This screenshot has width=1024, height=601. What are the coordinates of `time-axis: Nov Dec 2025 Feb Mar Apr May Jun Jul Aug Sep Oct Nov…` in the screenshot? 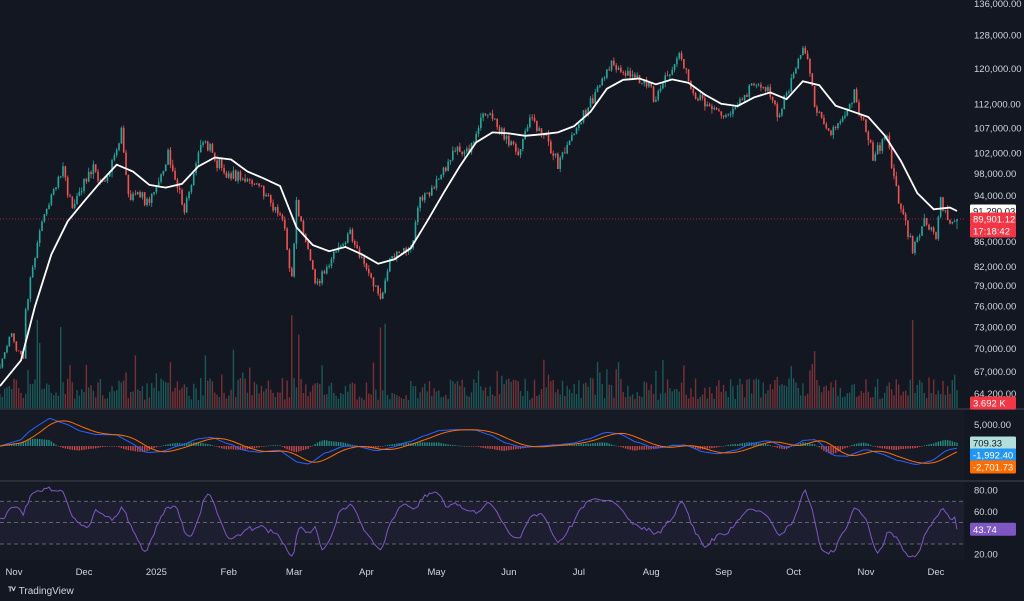 It's located at (475, 572).